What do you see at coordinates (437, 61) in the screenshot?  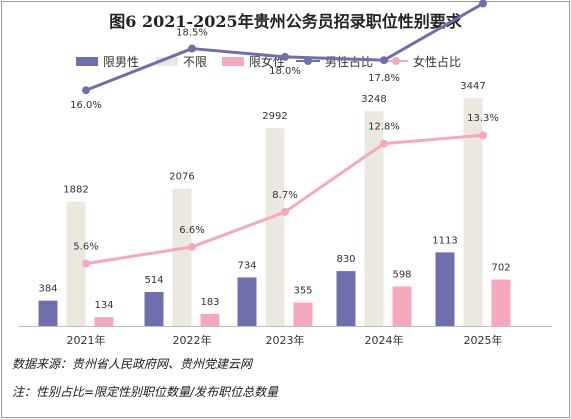 I see `legend-label-female-ratio: 女性占比` at bounding box center [437, 61].